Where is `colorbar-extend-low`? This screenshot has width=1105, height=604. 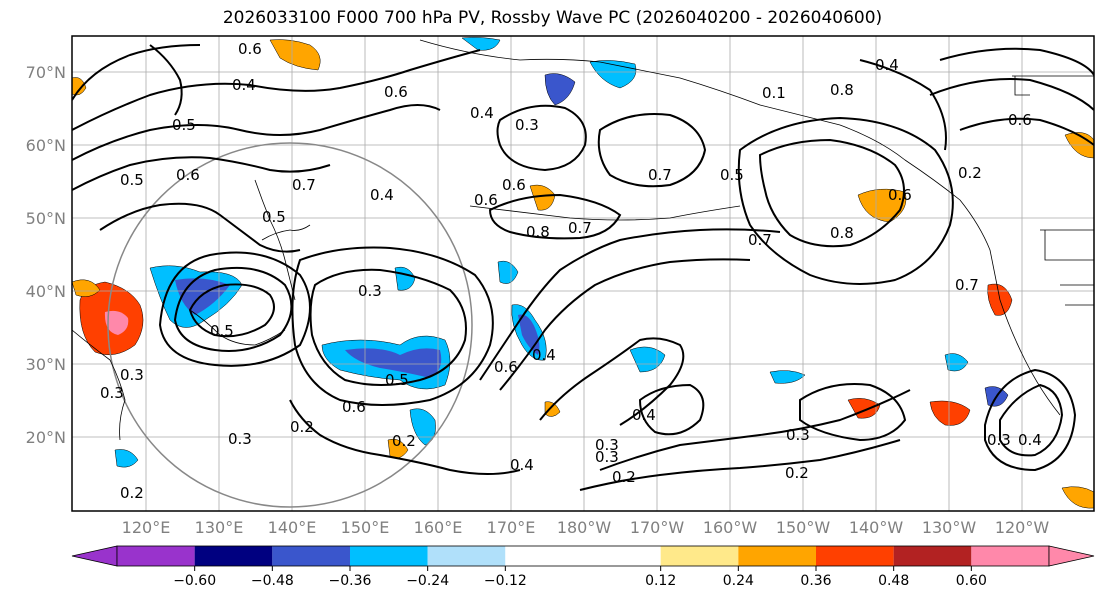
colorbar-extend-low is located at coordinates (94, 556).